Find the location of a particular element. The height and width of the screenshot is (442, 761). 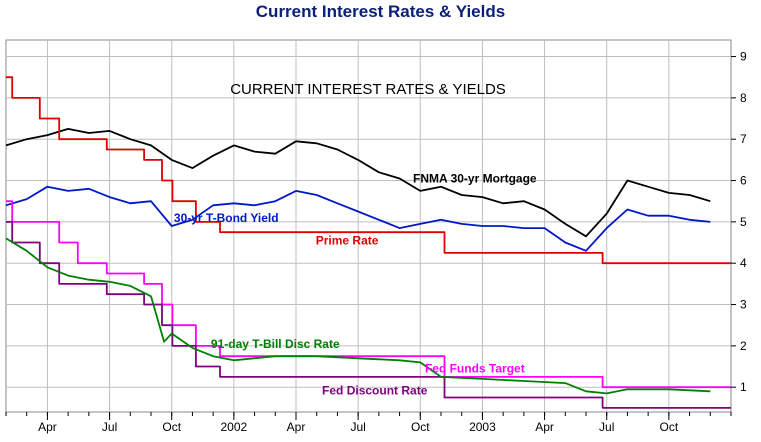

x-tick-label-9: Jul is located at coordinates (606, 427).